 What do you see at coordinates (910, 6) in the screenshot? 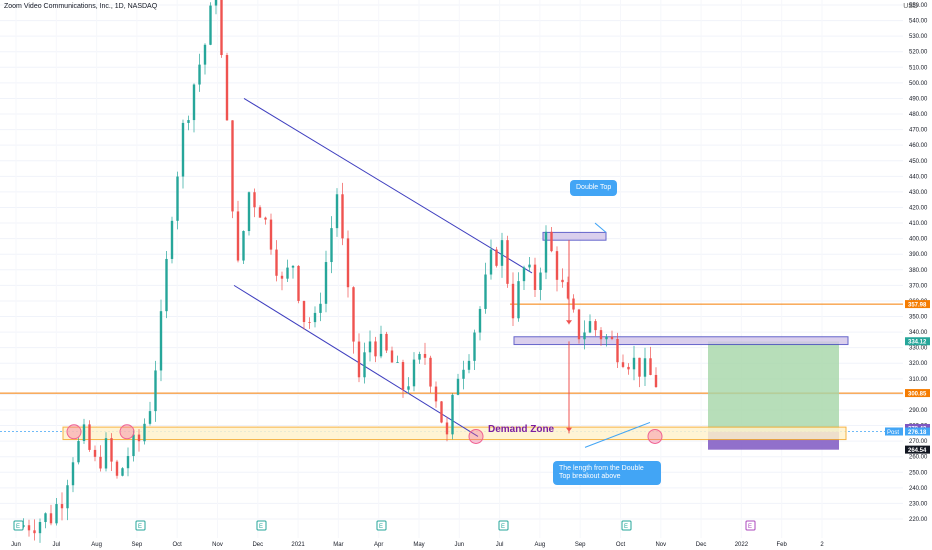
I see `currency-label: USD` at bounding box center [910, 6].